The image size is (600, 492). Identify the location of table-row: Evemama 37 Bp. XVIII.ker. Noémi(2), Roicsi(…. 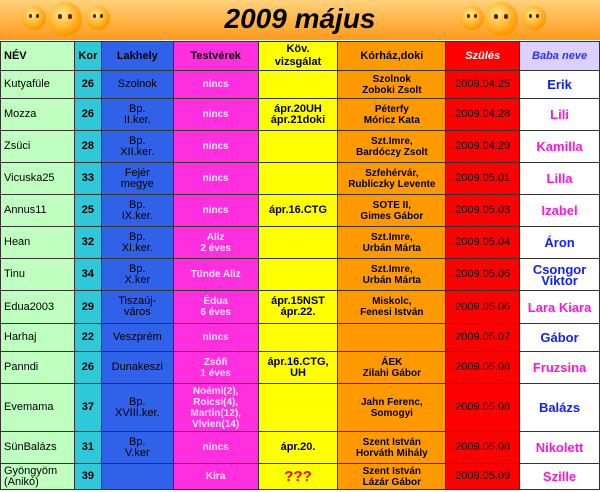
(300, 407).